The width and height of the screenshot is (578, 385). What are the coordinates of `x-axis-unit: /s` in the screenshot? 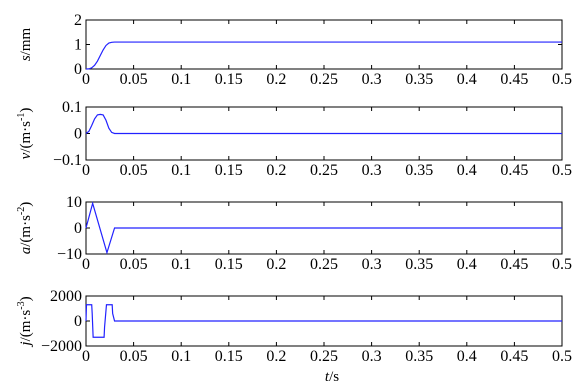 It's located at (334, 377).